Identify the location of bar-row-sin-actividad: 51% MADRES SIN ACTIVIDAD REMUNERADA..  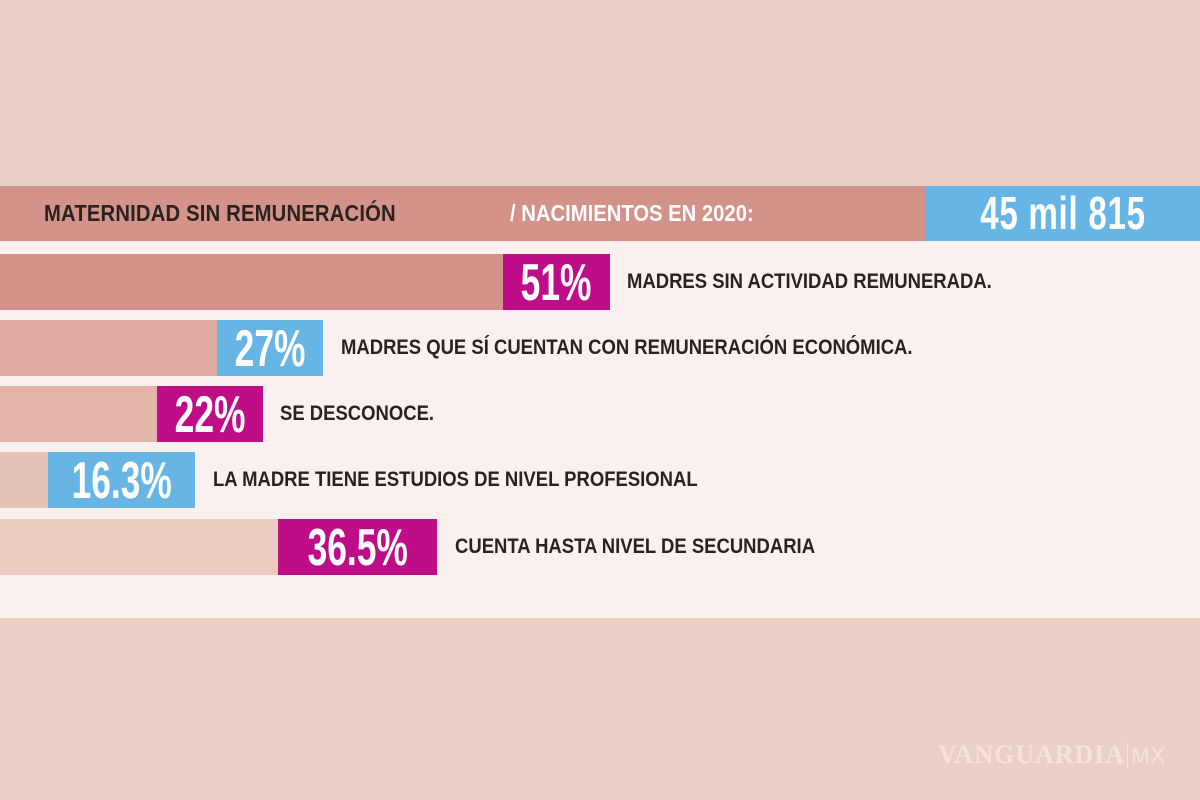
(600, 282).